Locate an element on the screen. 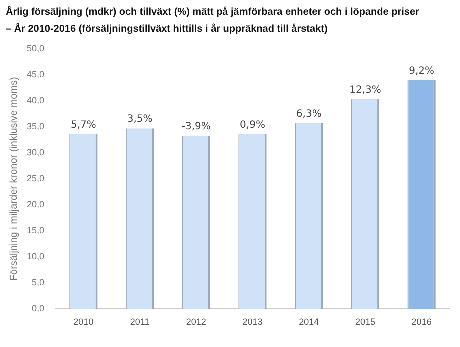 The image size is (460, 347). annotation: 5,7% is located at coordinates (83, 125).